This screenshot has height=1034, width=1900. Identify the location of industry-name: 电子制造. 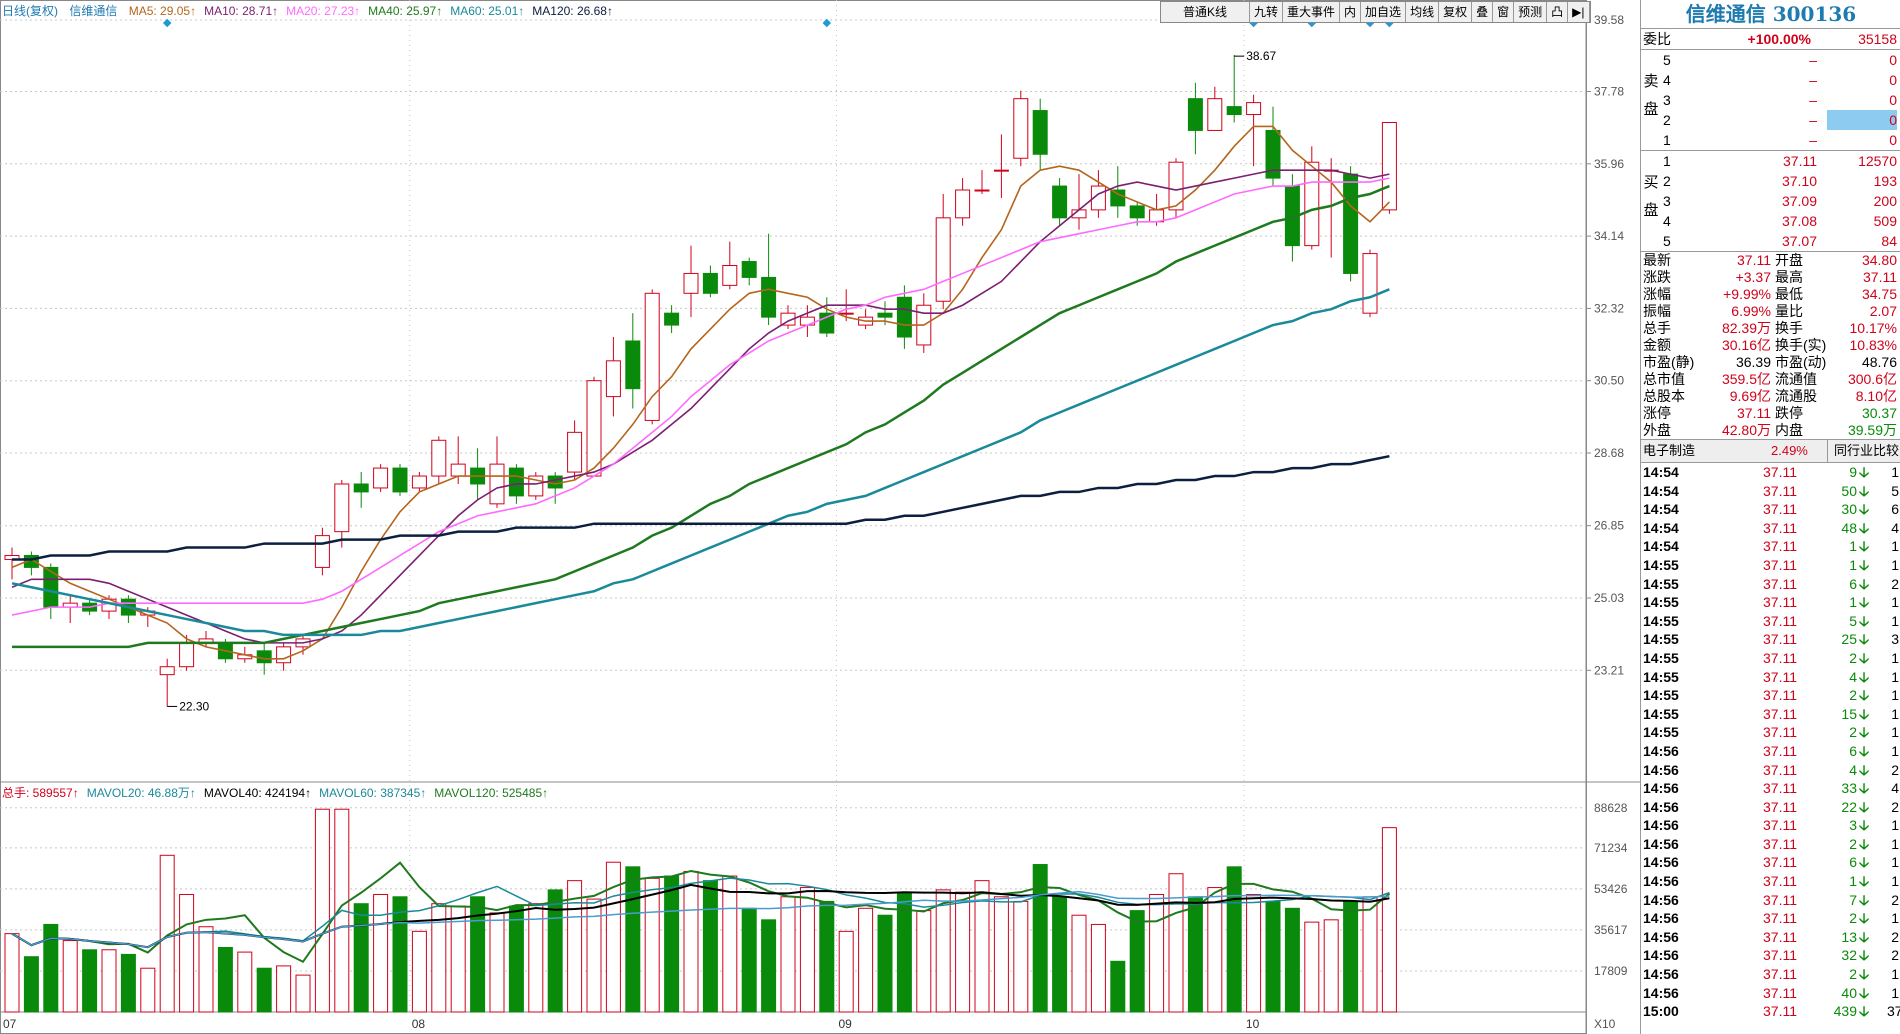
(1669, 450).